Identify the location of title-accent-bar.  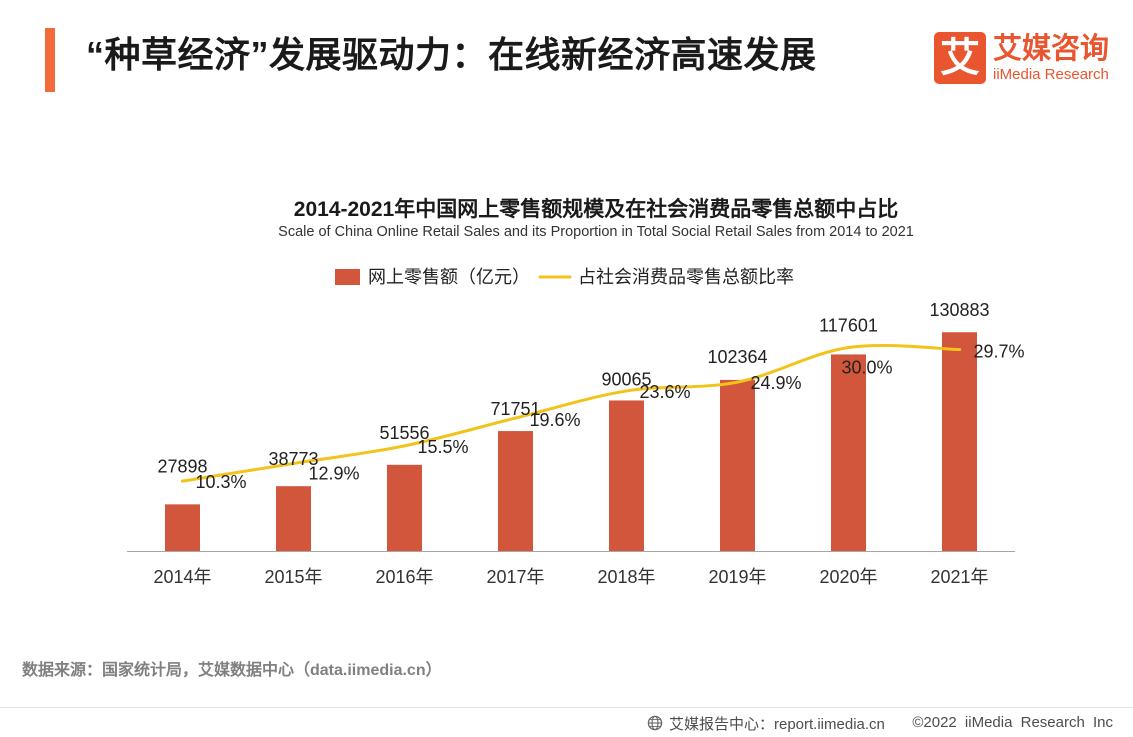
(50, 60).